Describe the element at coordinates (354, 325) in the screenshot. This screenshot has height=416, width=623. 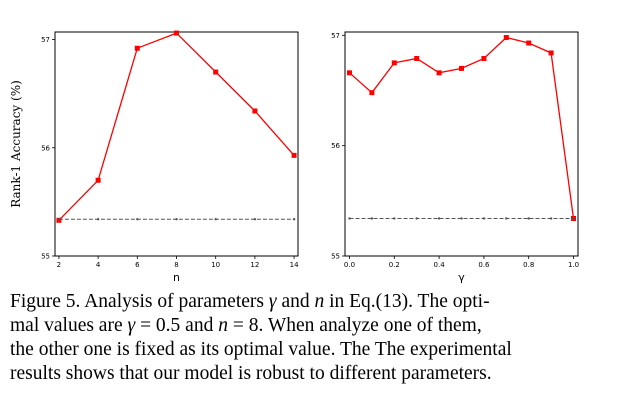
I see `caption-text: = 8. When analyze one of them,` at that location.